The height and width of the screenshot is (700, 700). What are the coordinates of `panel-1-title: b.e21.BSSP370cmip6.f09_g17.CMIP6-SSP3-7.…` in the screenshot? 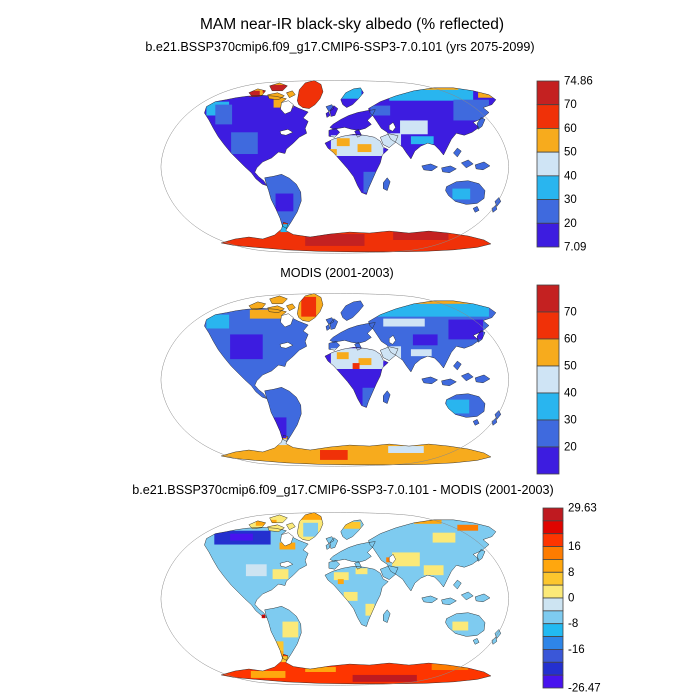 It's located at (339, 47).